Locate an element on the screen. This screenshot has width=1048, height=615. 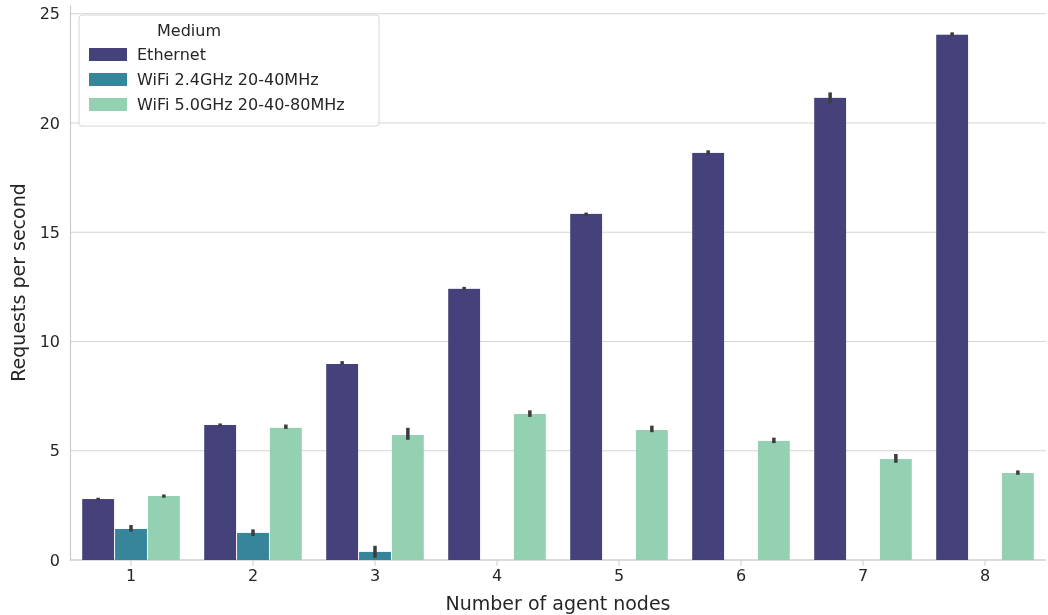
x-tick-label: 8 is located at coordinates (985, 576).